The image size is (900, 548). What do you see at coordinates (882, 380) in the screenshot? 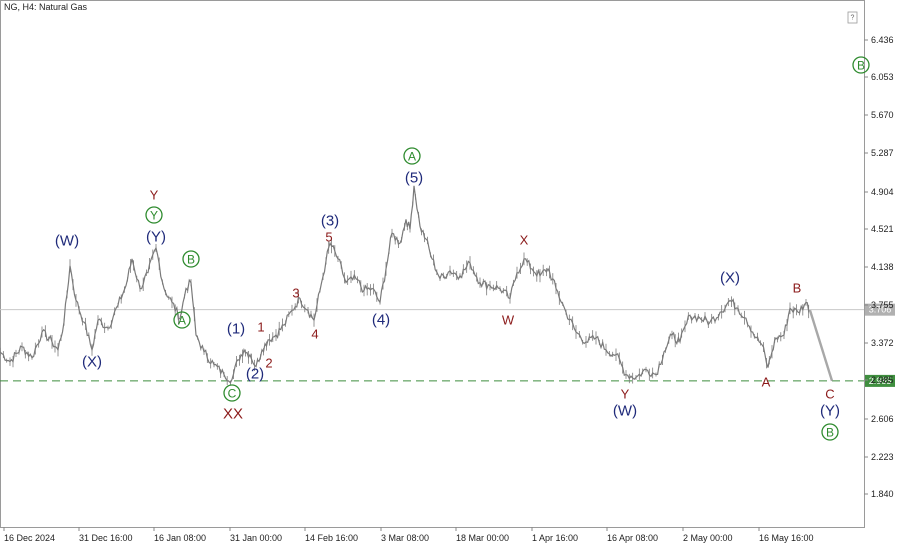
I see `y-tick-label: 2.985` at bounding box center [882, 380].